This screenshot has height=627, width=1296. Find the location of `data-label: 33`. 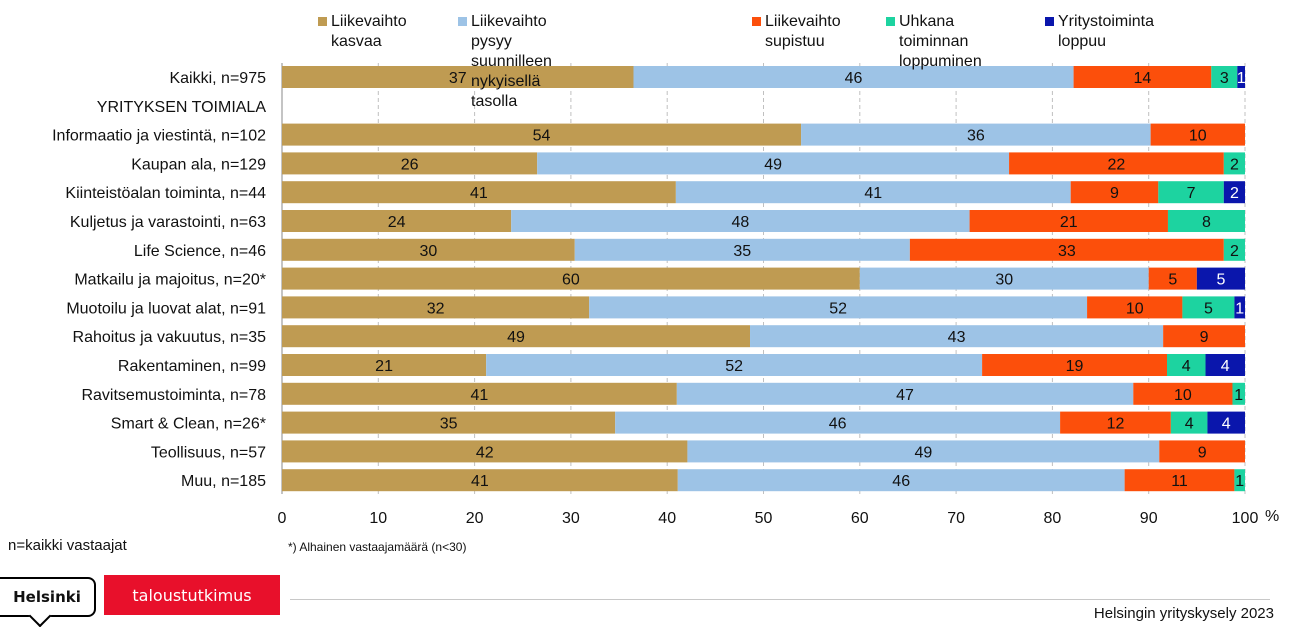

data-label: 33 is located at coordinates (1067, 251).